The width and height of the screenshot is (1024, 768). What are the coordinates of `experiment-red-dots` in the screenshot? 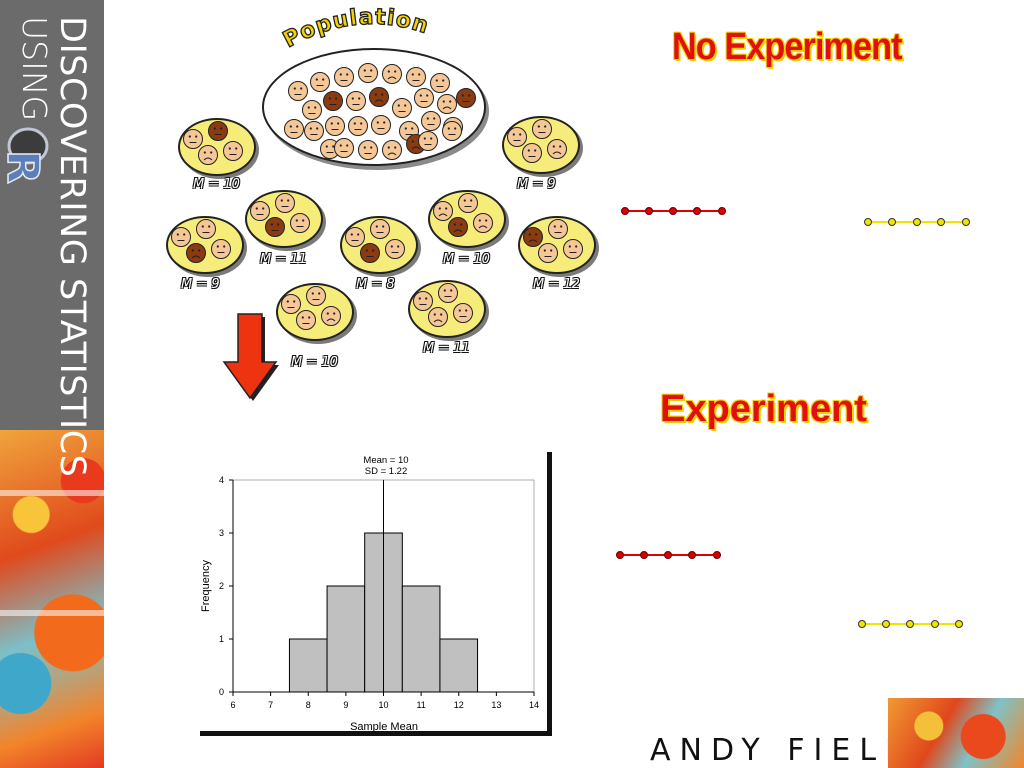 It's located at (668, 555).